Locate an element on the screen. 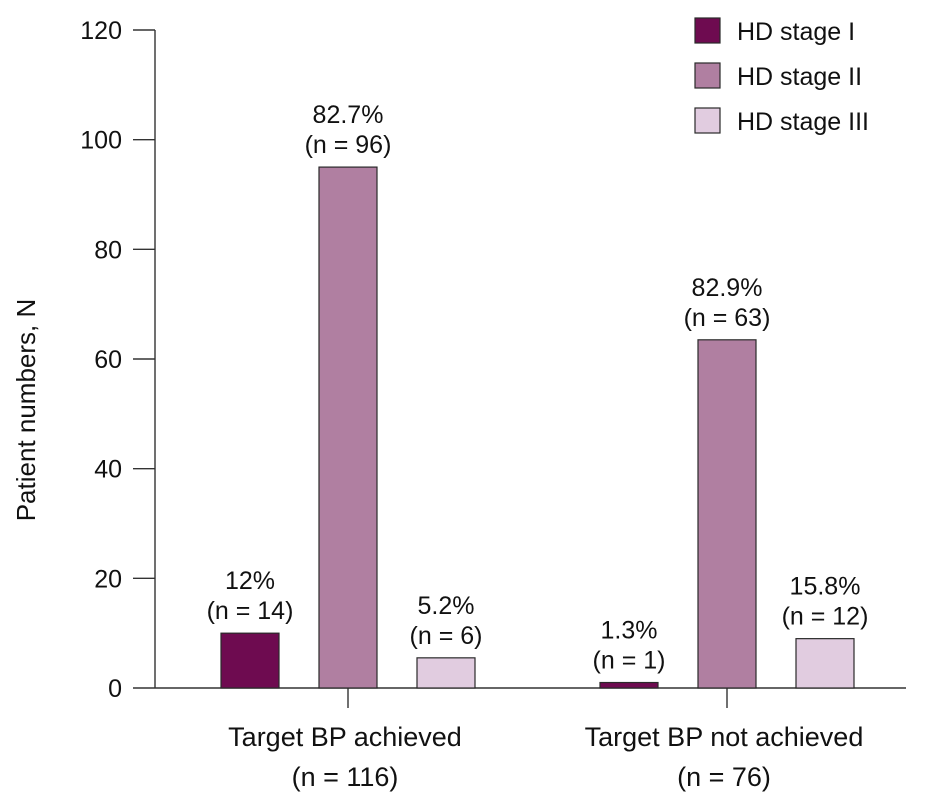  y-tick-label: 120 is located at coordinates (101, 31).